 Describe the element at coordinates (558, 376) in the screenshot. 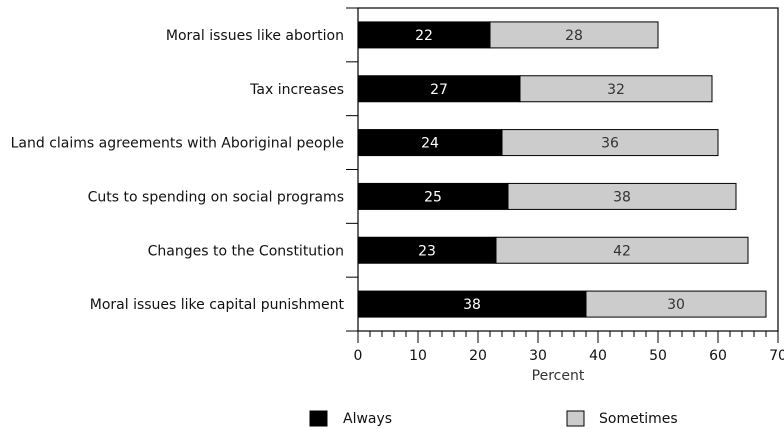

I see `x-axis-title: Percent` at that location.